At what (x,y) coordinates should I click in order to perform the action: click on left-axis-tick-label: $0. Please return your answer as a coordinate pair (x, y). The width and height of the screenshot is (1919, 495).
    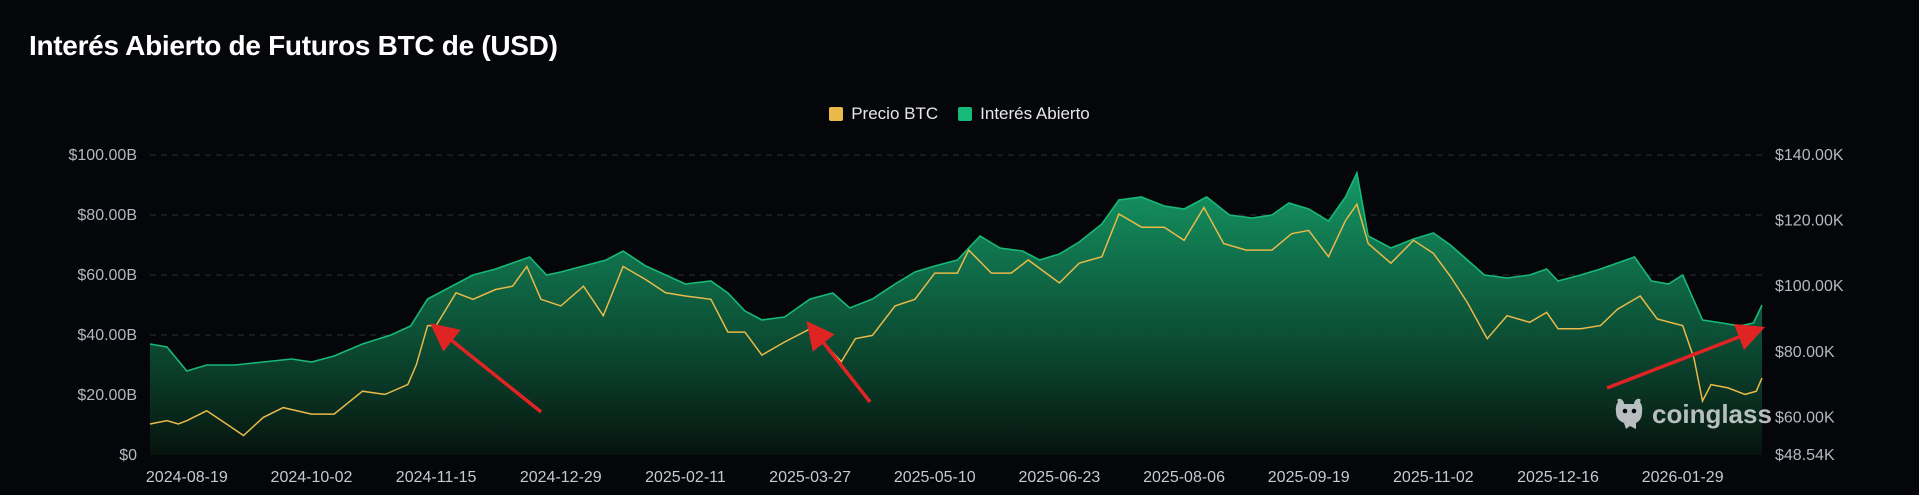
    Looking at the image, I should click on (128, 455).